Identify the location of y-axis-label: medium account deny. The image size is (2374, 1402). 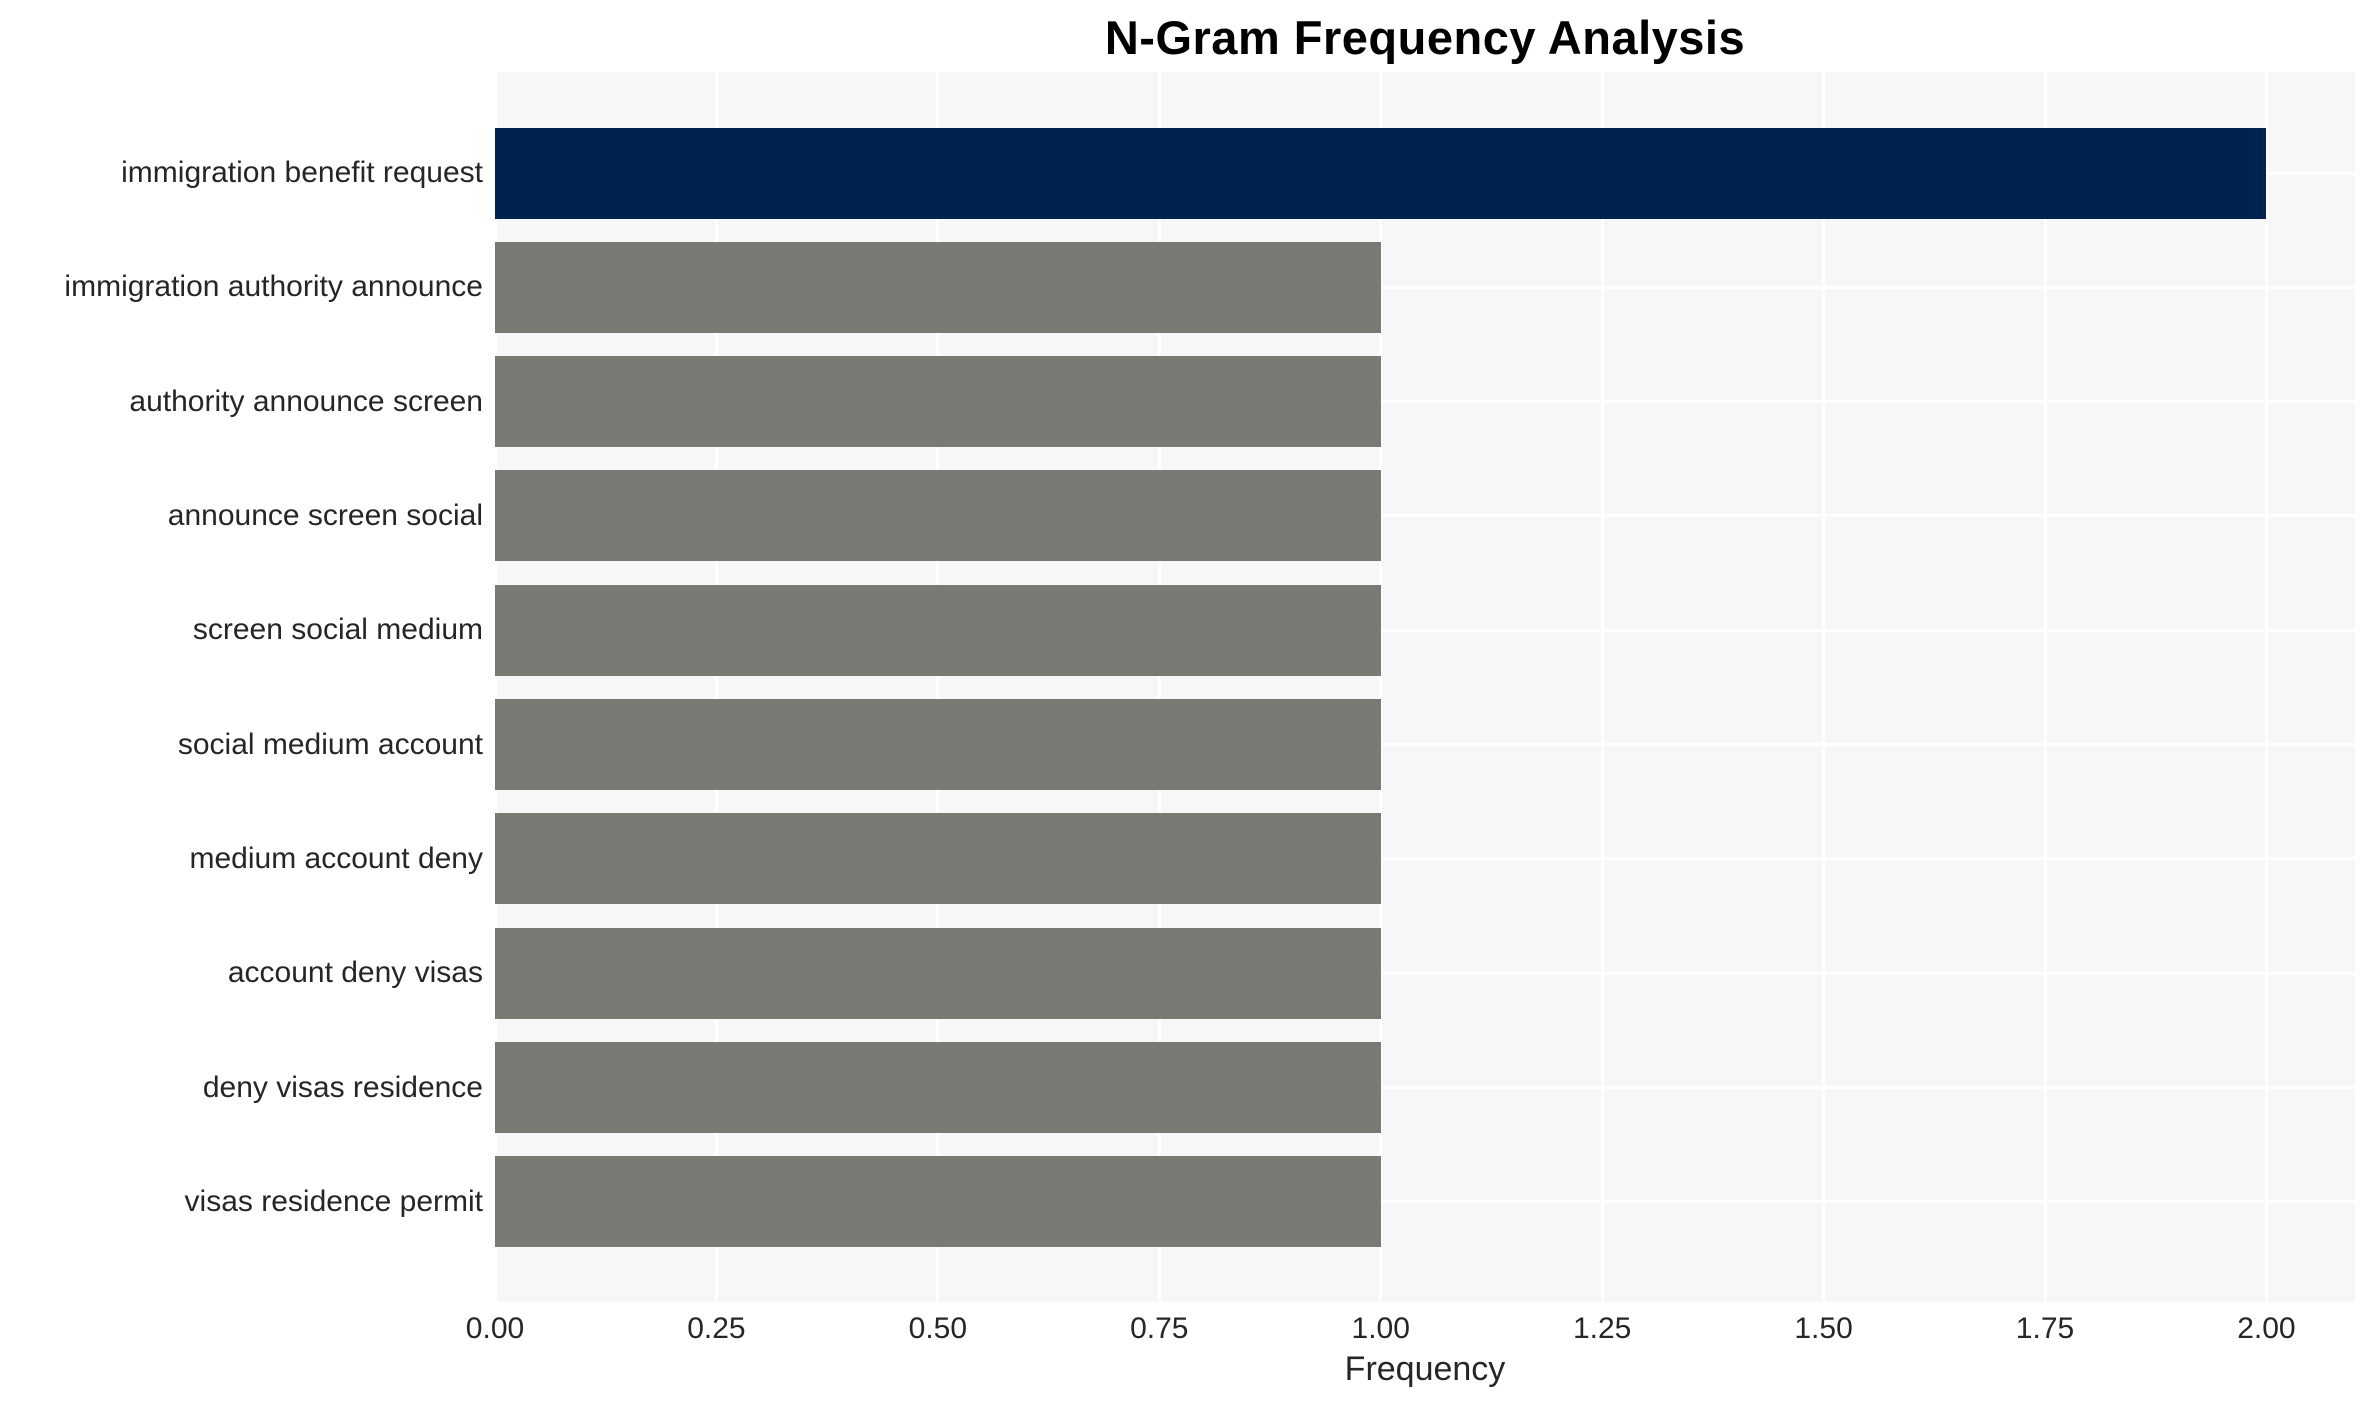
(336, 858).